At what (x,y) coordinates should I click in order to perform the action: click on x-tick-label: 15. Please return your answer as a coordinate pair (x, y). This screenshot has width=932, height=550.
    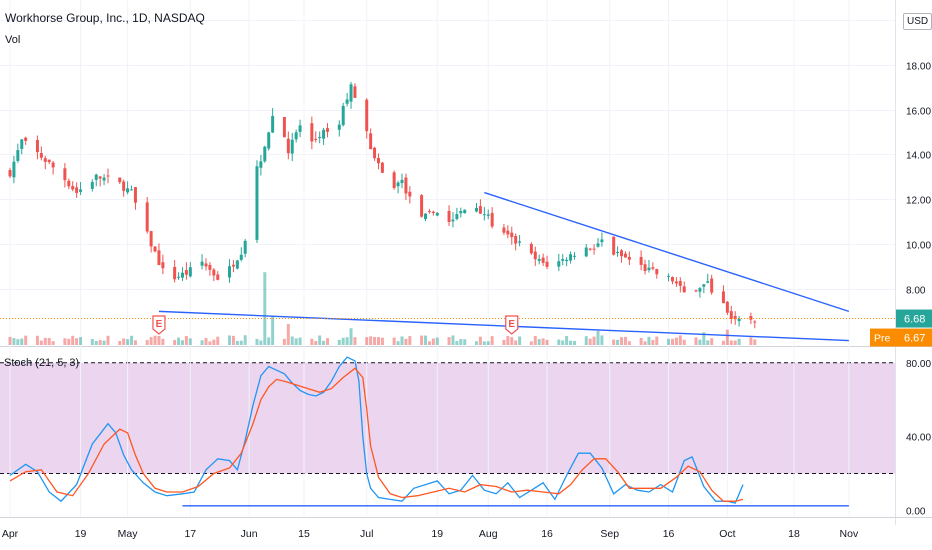
    Looking at the image, I should click on (304, 534).